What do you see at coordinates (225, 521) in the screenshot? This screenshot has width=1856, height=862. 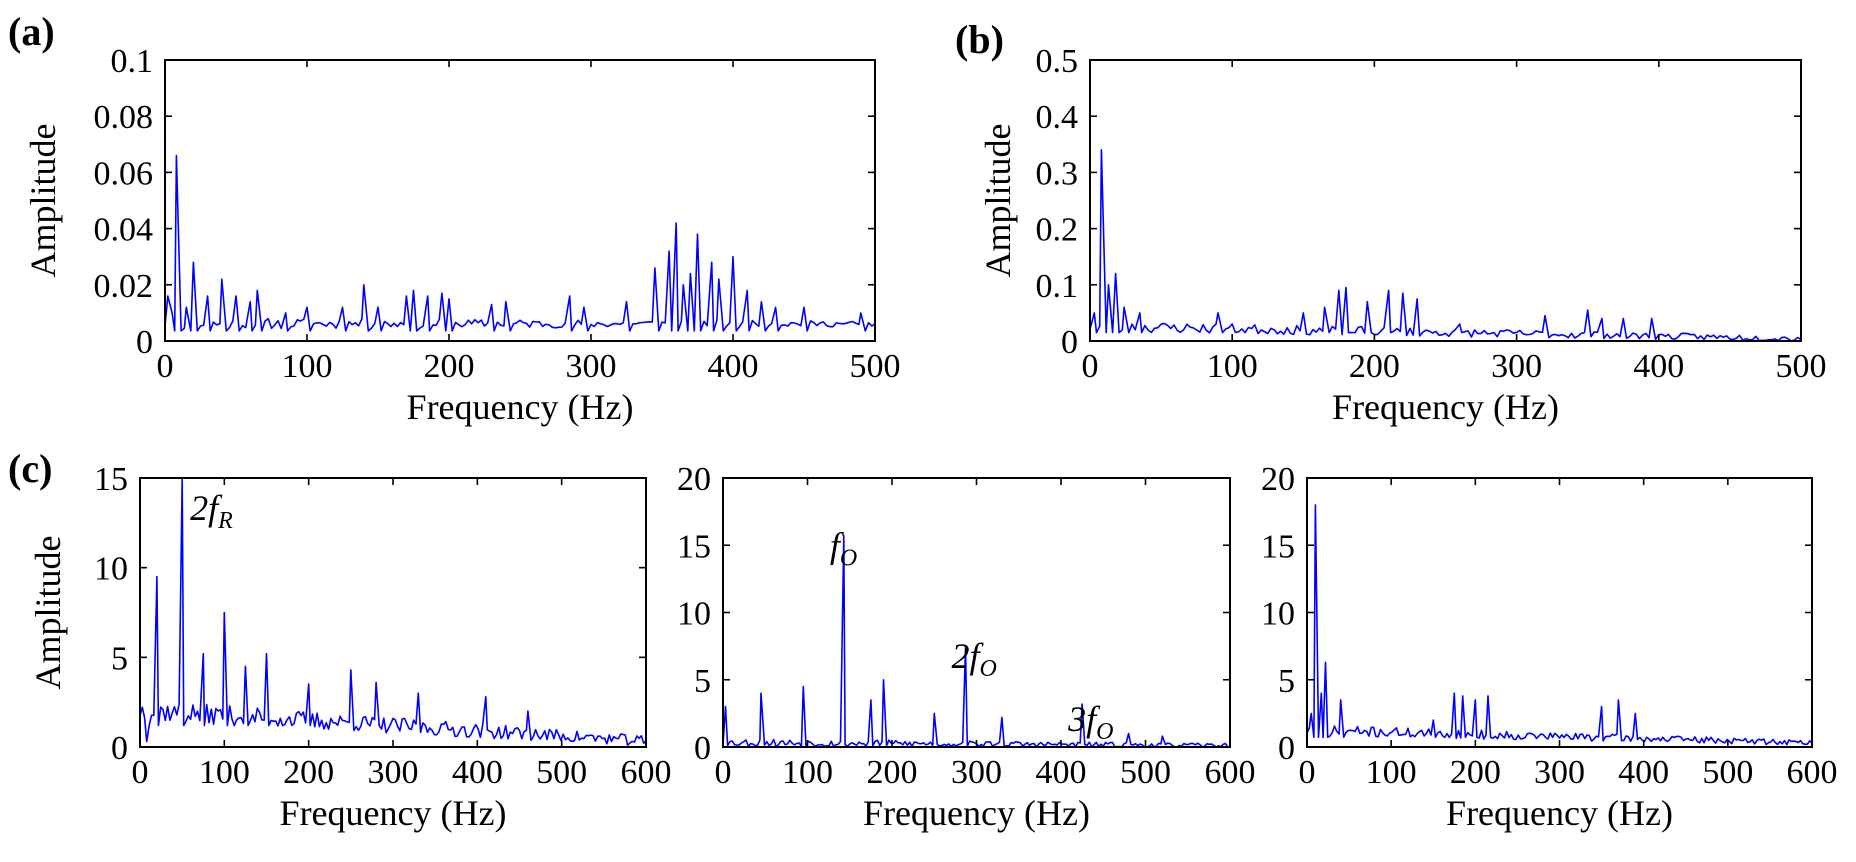 I see `annotation-subscript: R` at bounding box center [225, 521].